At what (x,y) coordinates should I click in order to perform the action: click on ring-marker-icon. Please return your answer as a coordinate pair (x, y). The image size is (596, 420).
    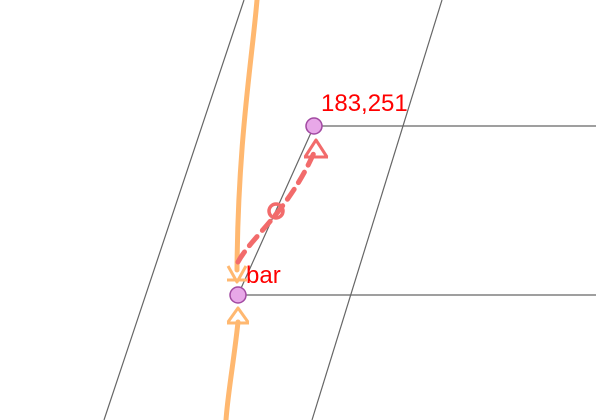
    Looking at the image, I should click on (276, 211).